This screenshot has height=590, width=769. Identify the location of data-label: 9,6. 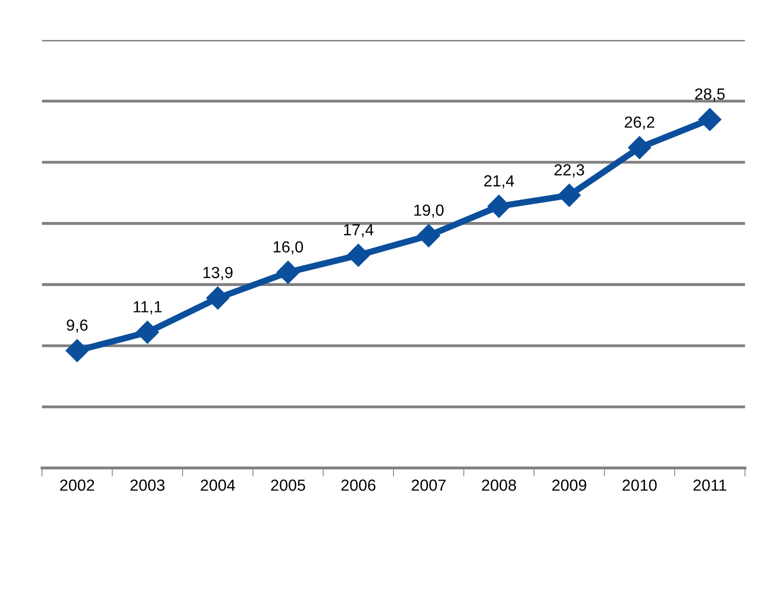
(77, 326).